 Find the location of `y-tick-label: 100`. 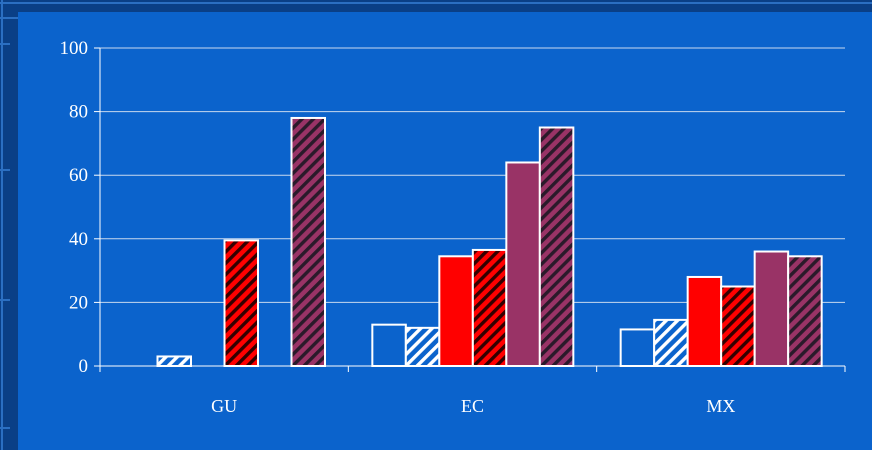

y-tick-label: 100 is located at coordinates (74, 48).